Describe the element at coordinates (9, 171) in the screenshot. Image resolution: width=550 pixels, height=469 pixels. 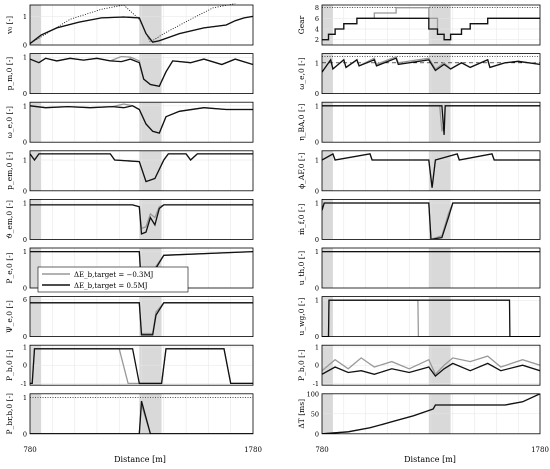
I see `y-axis-label: p_em,0 [-]` at that location.